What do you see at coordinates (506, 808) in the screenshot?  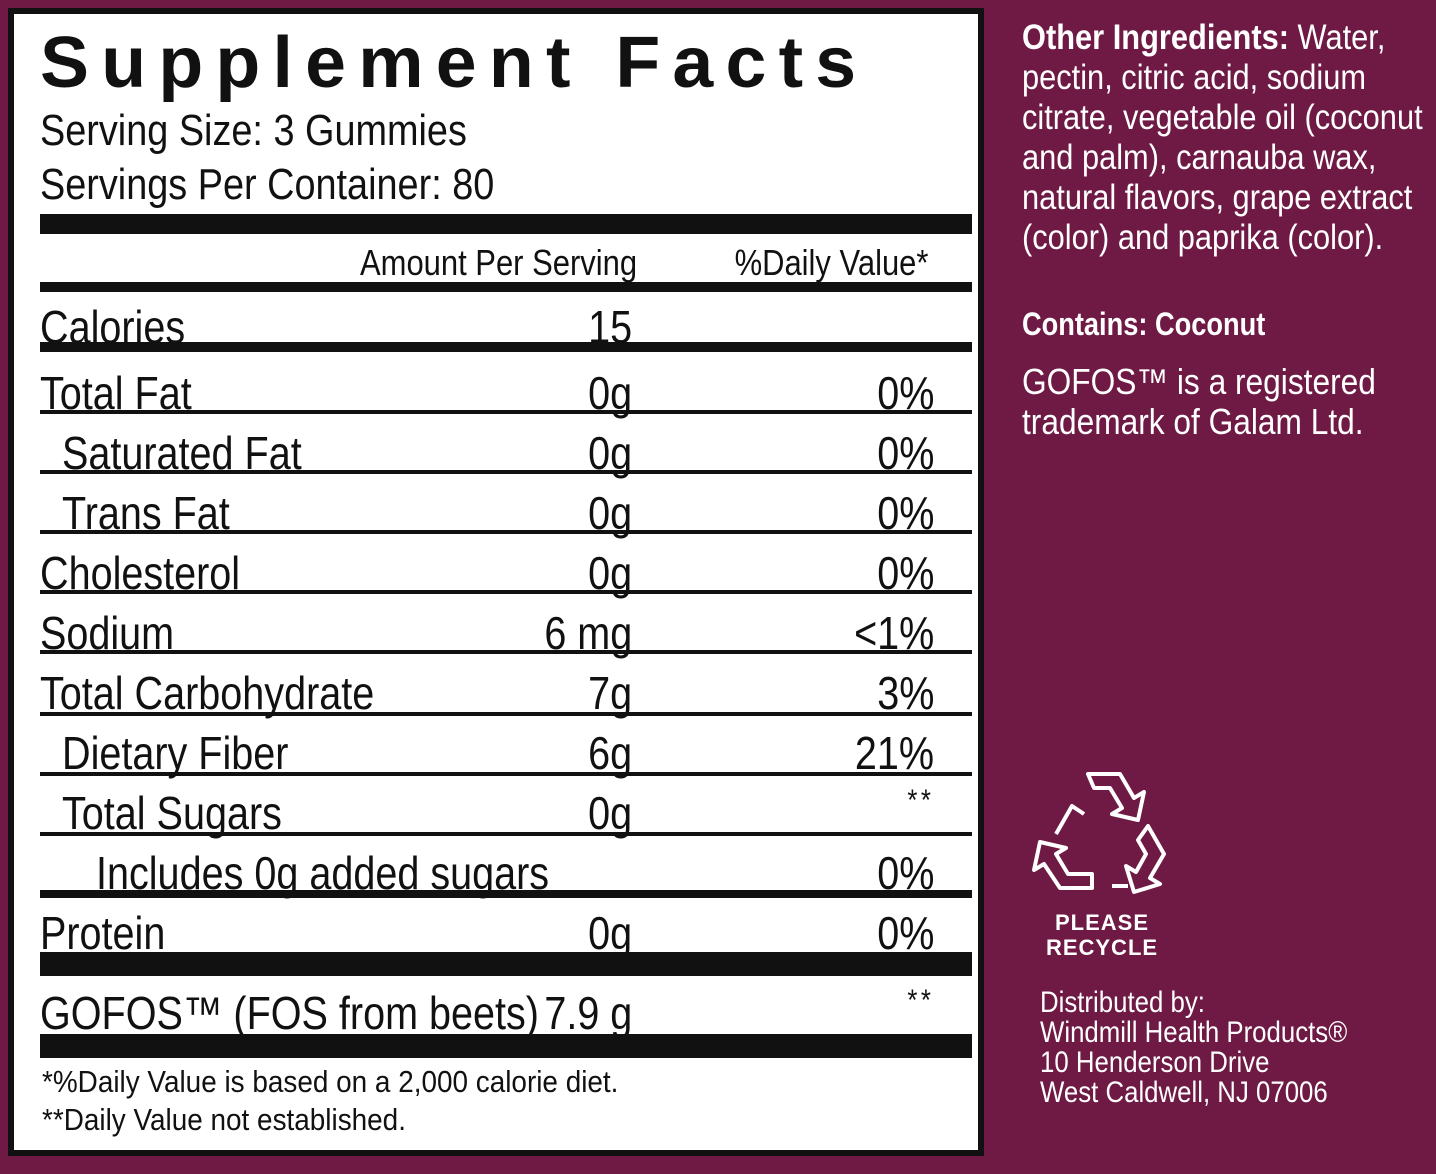 I see `row-total-sugars: Total Sugars 0g **` at bounding box center [506, 808].